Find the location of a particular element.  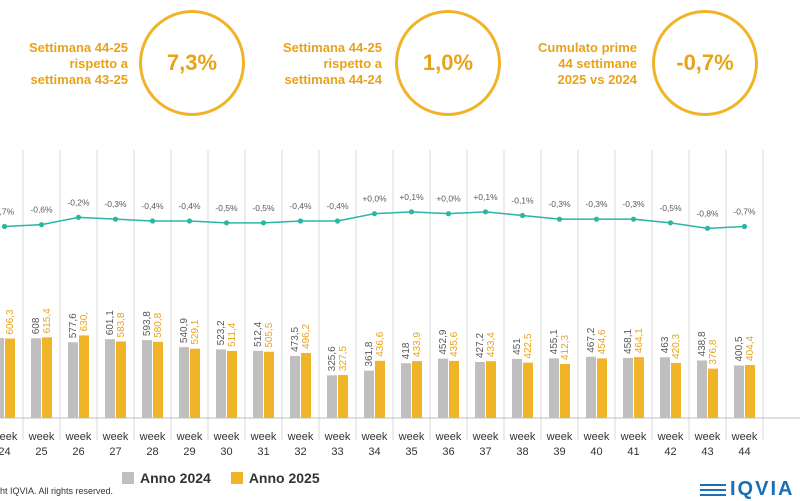

bar-label-2024: 361,8 is located at coordinates (369, 353).